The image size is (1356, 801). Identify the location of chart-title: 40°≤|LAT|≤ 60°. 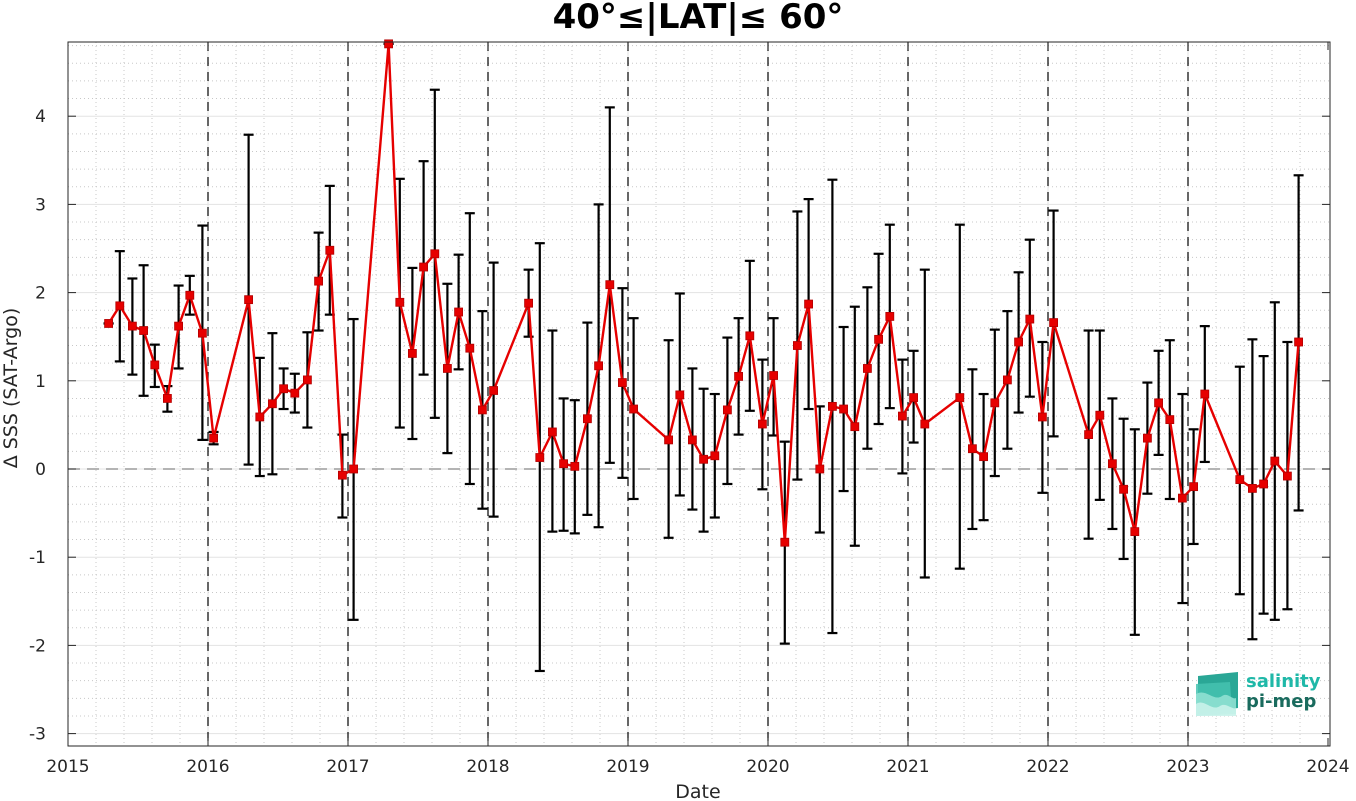
(698, 18).